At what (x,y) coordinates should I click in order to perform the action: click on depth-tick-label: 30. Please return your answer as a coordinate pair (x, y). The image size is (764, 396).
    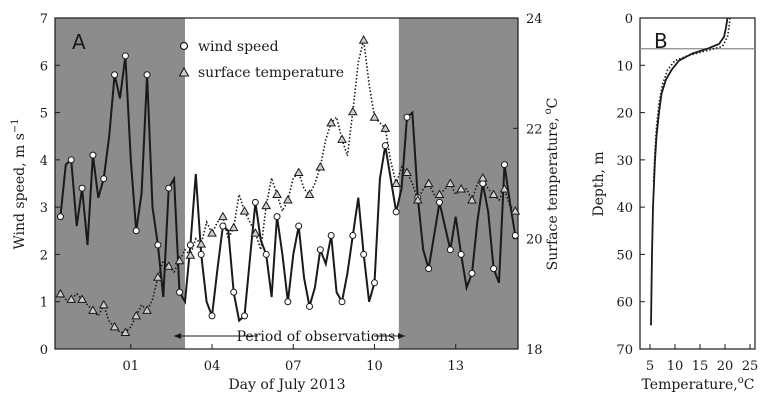
    Looking at the image, I should click on (624, 161).